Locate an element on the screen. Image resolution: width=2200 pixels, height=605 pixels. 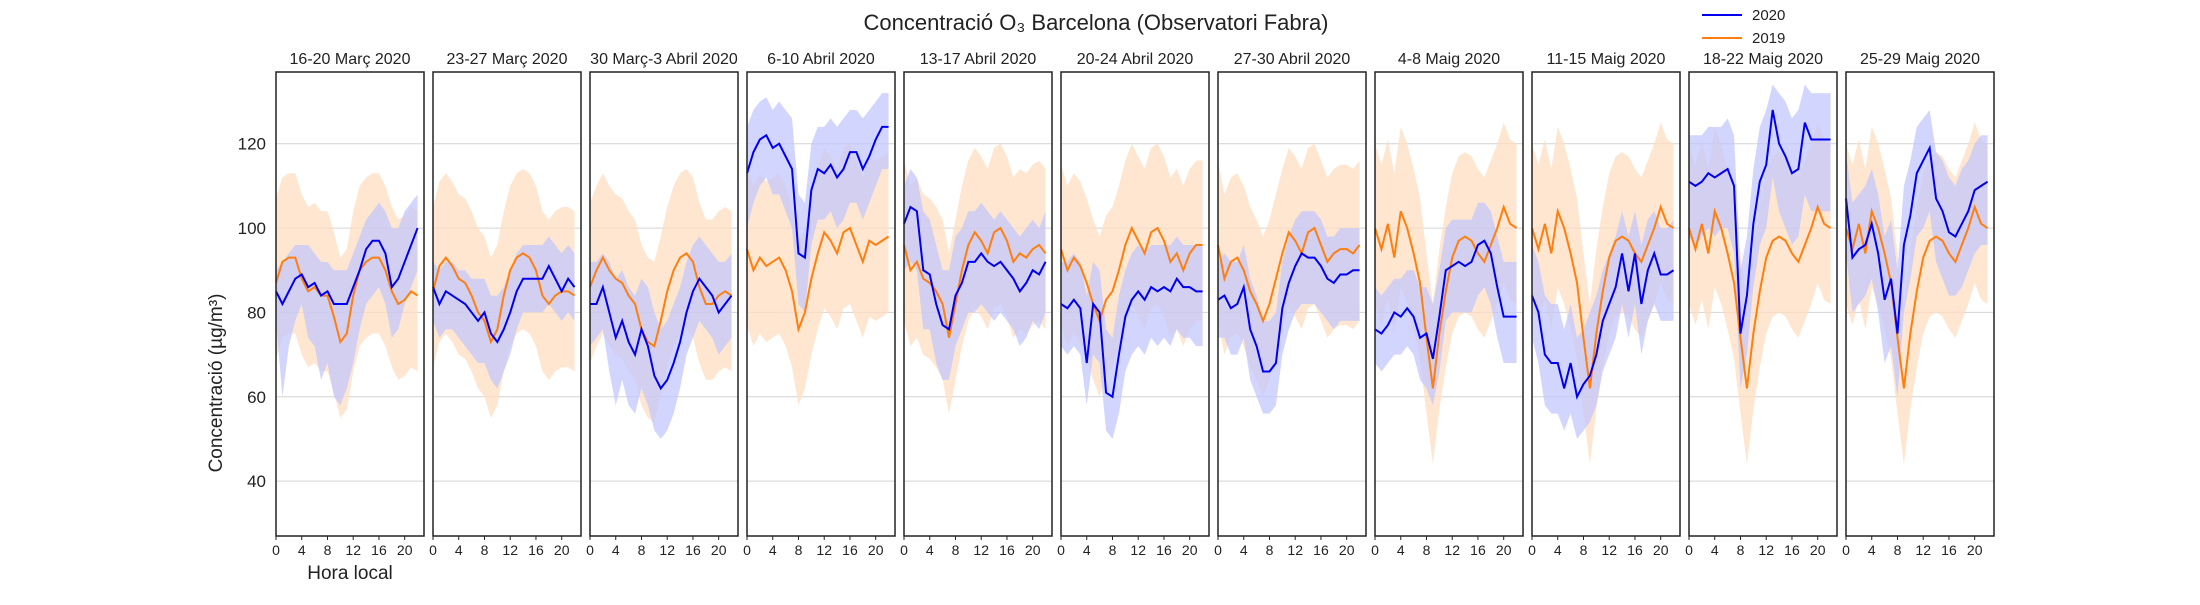
panel-8: 4-8 Maig 2020 0 4 8 12 16 20 is located at coordinates (1447, 304).